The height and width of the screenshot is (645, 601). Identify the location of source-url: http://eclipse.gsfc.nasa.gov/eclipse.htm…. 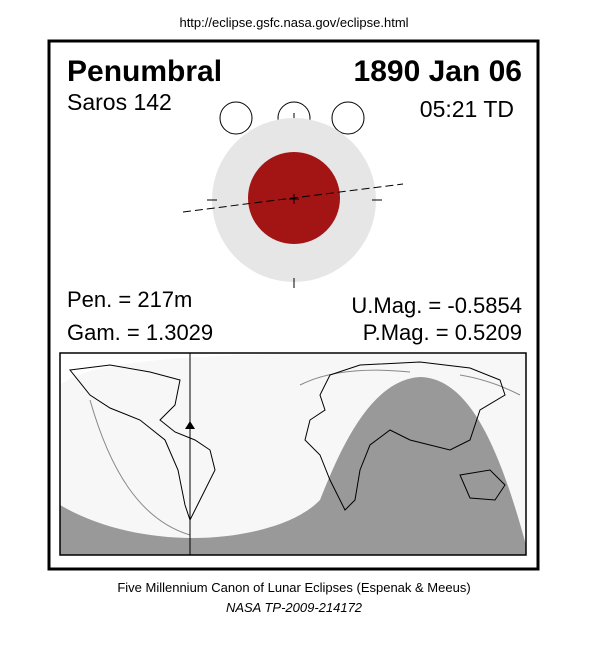
(293, 22).